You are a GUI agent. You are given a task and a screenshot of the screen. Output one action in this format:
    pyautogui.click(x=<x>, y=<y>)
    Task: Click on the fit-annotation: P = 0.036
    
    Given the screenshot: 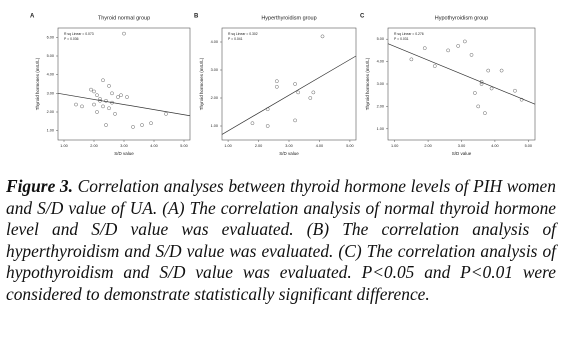 What is the action you would take?
    pyautogui.click(x=71, y=39)
    